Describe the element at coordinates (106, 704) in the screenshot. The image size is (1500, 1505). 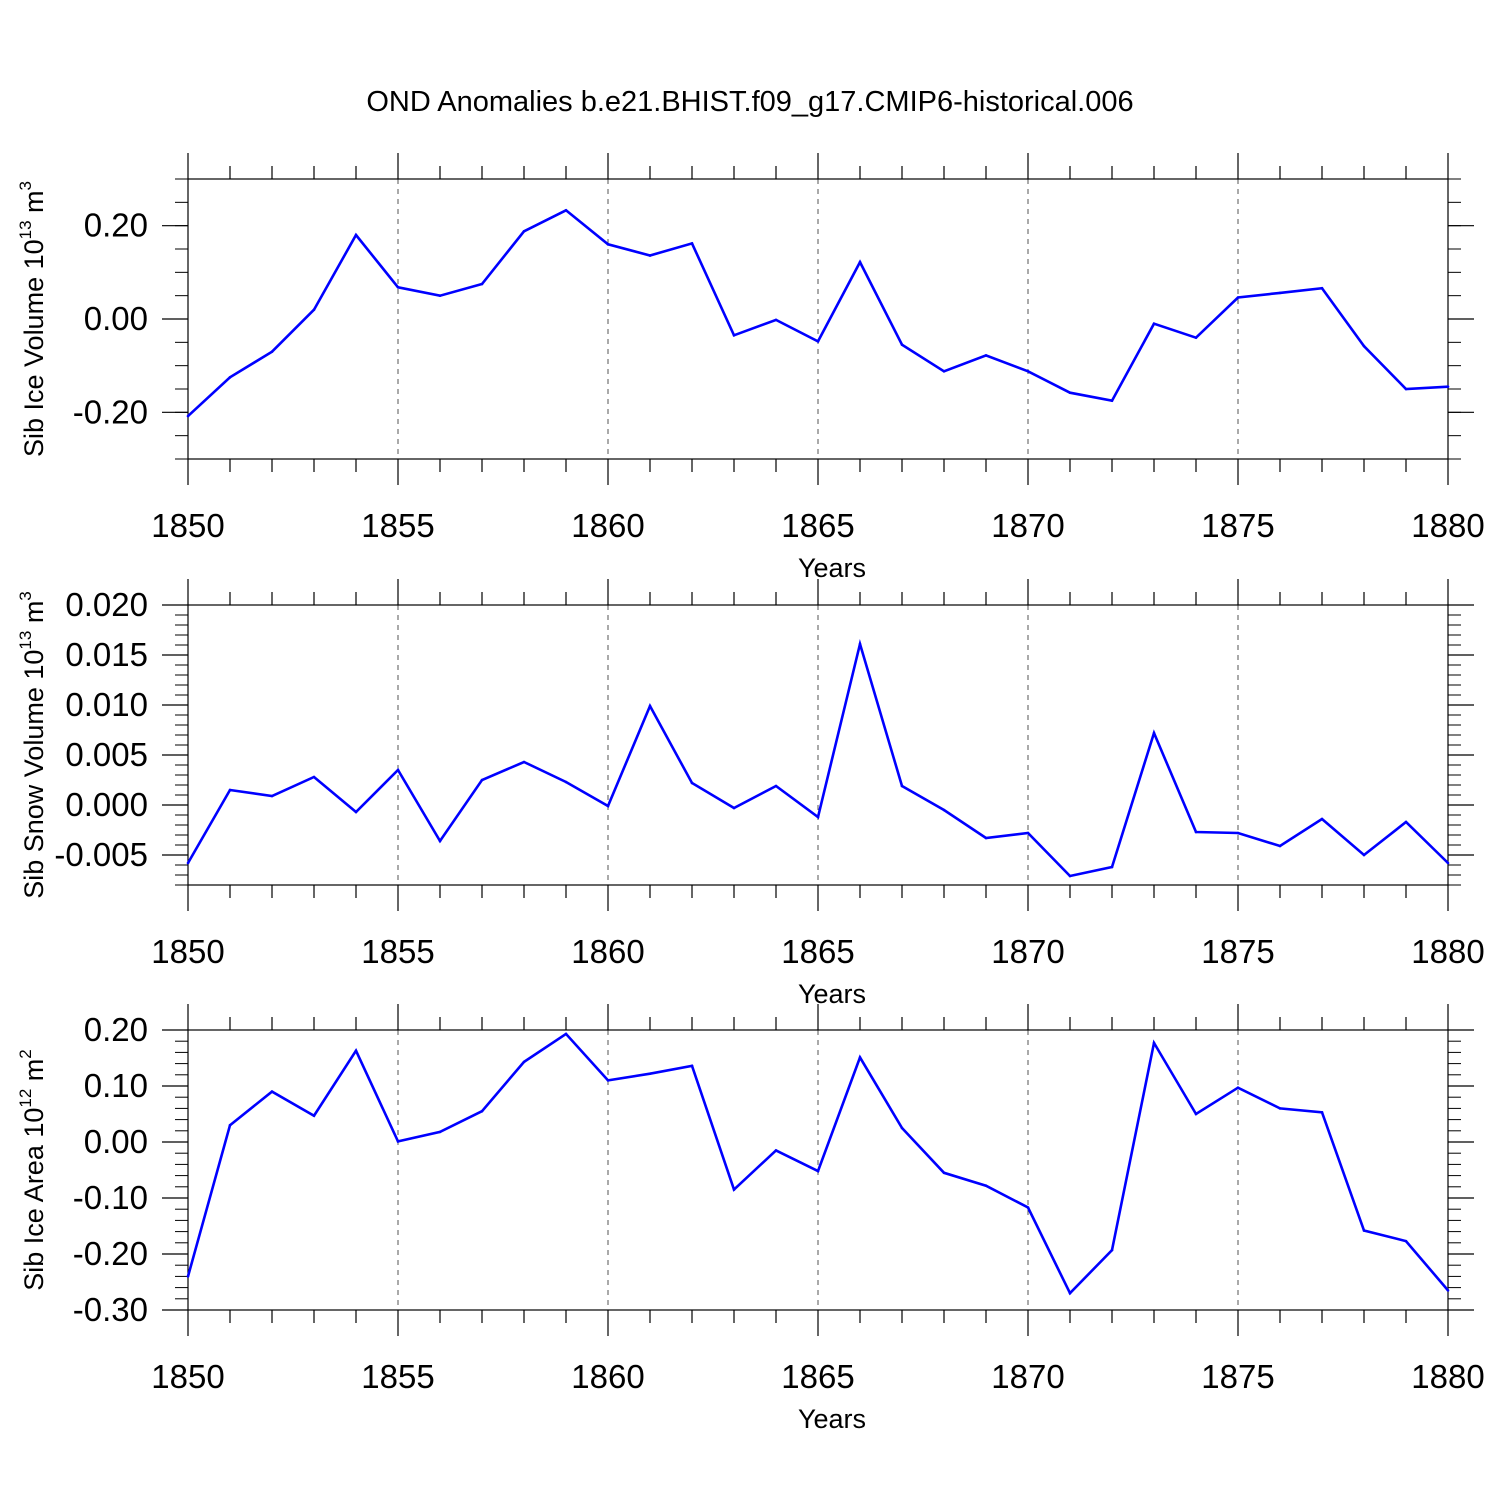
I see `y-tick-label: 0.010` at that location.